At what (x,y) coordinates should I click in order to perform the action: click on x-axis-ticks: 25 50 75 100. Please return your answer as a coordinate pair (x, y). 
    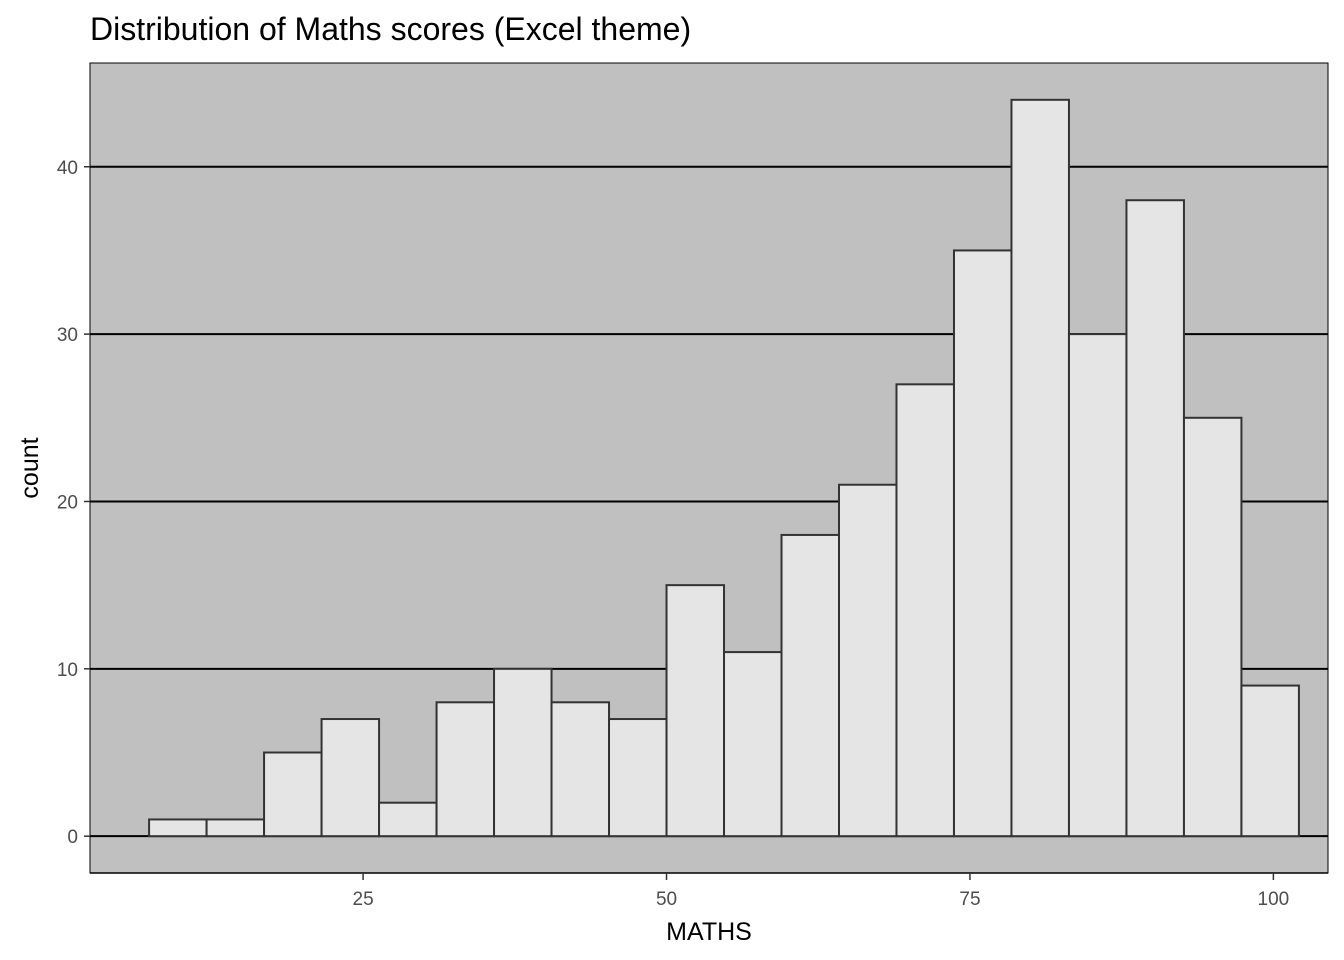
    Looking at the image, I should click on (821, 891).